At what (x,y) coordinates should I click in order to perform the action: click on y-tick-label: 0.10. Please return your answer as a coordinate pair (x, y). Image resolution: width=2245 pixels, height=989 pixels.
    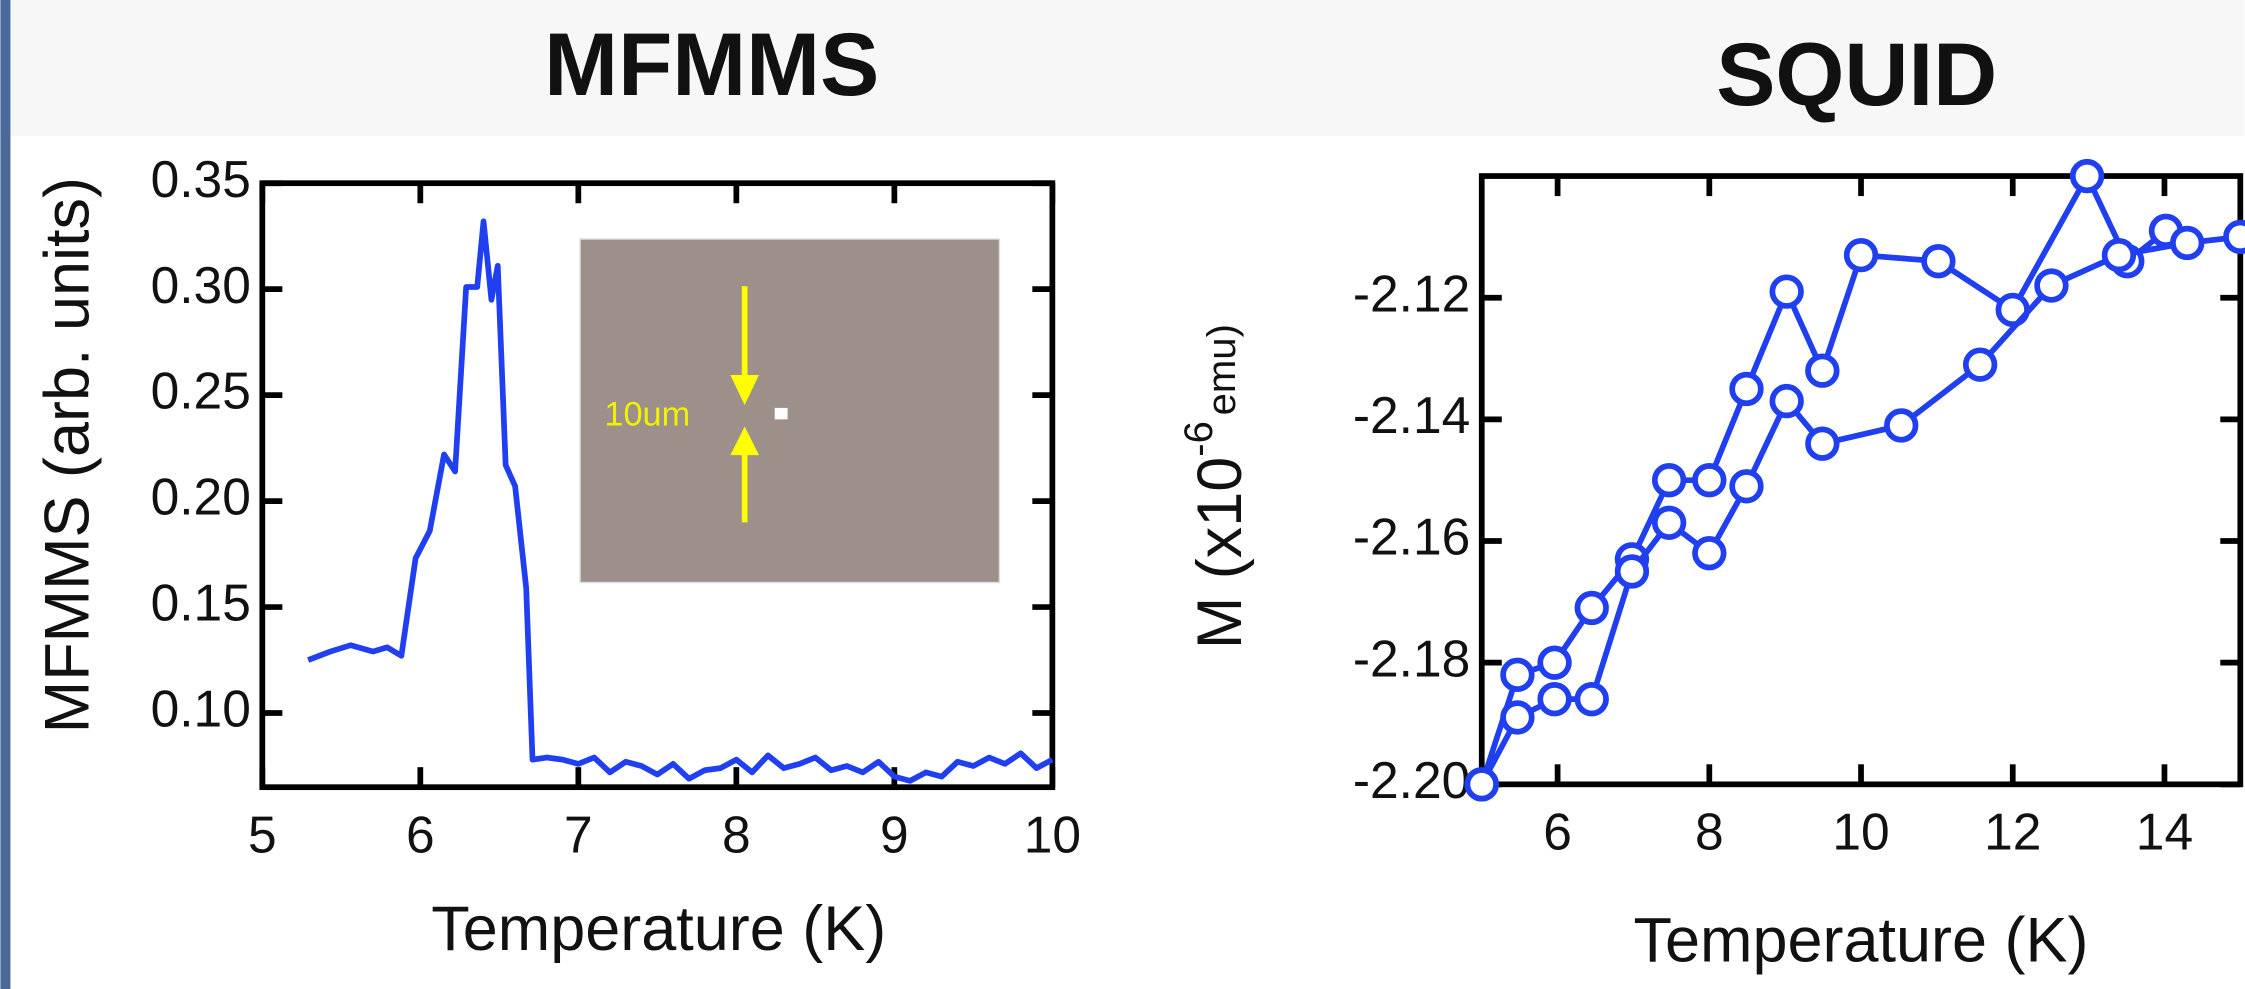
    Looking at the image, I should click on (201, 709).